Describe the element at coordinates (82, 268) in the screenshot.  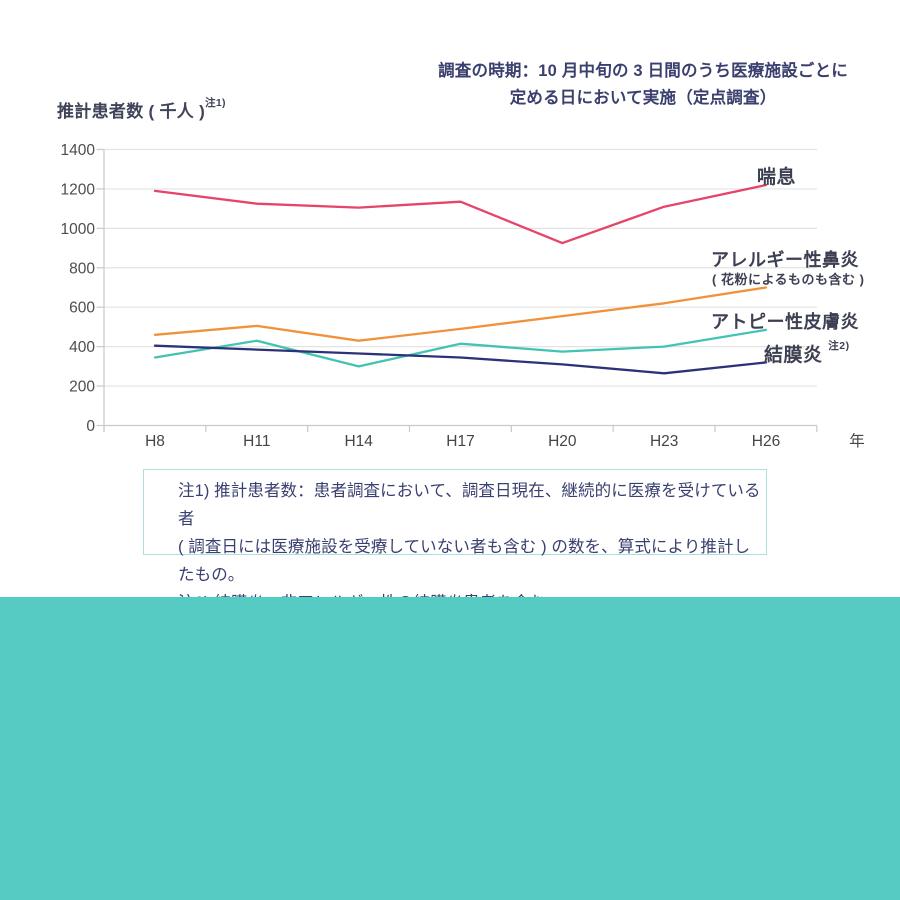
I see `y-tick-label-800: 800` at that location.